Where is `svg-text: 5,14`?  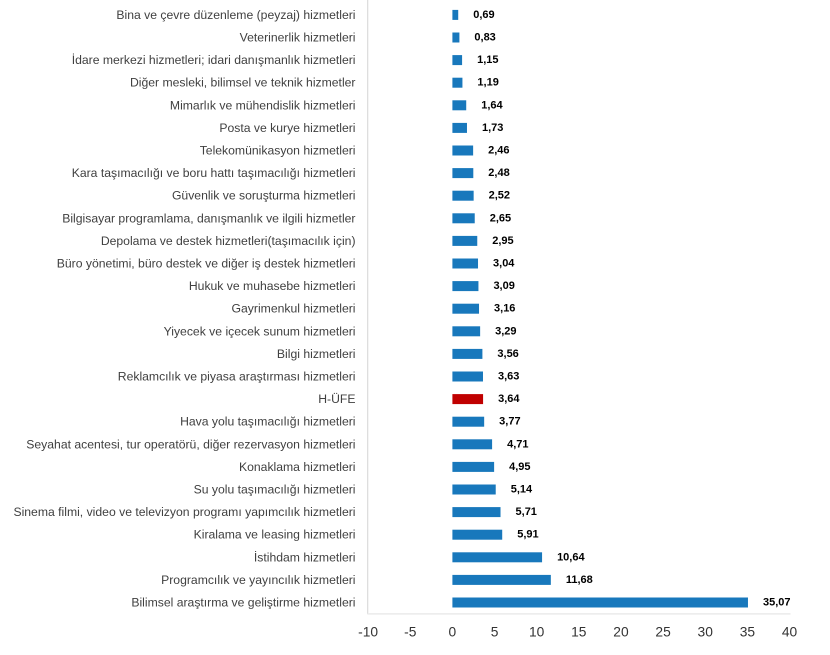 svg-text: 5,14 is located at coordinates (522, 490).